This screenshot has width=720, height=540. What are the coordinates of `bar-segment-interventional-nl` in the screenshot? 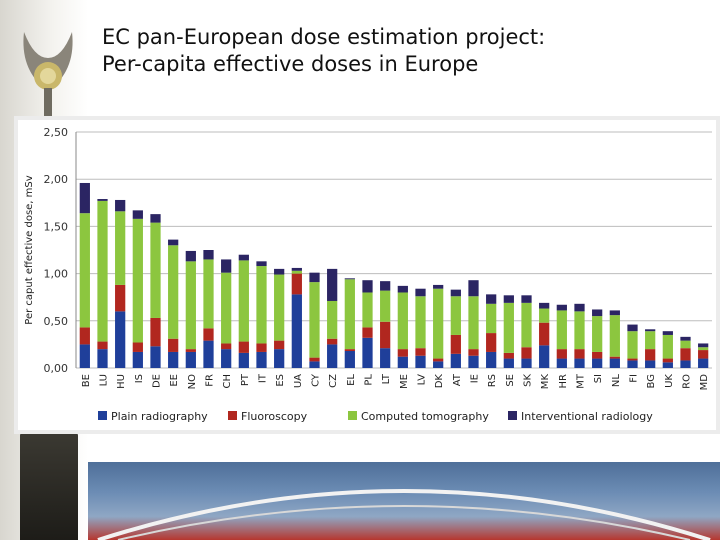 It's located at (614, 313).